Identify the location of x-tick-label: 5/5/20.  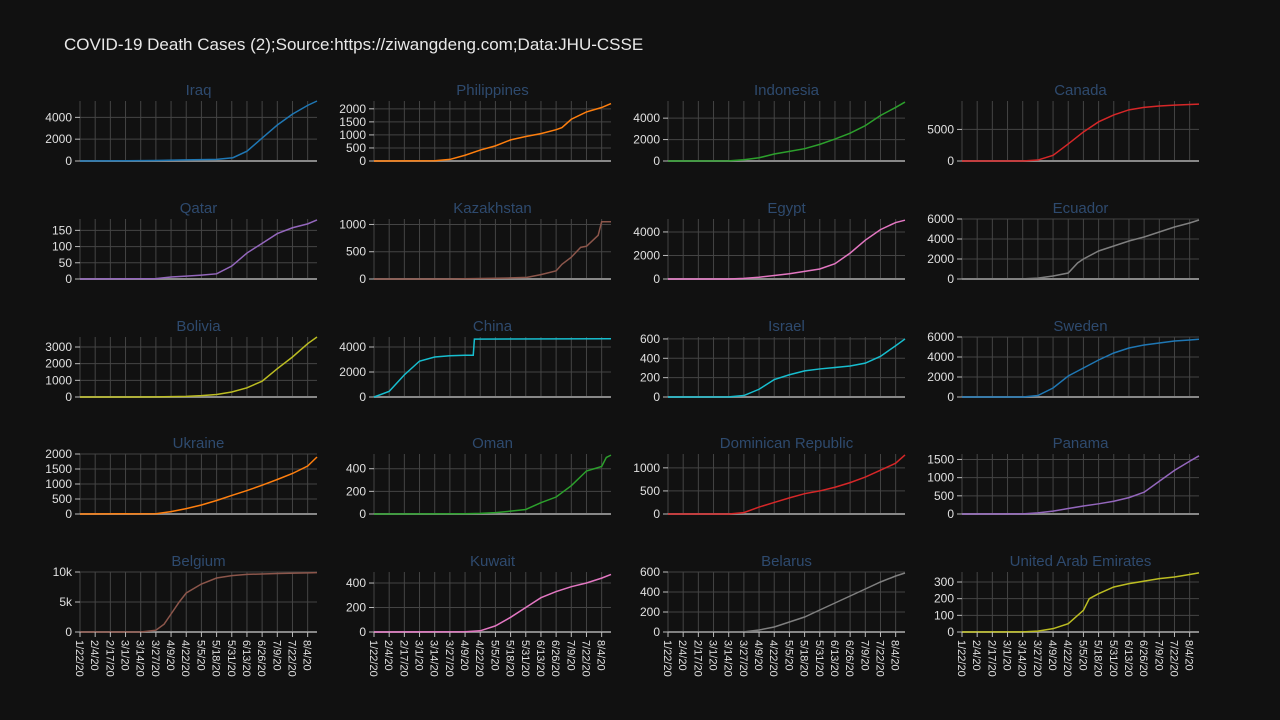
(788, 655).